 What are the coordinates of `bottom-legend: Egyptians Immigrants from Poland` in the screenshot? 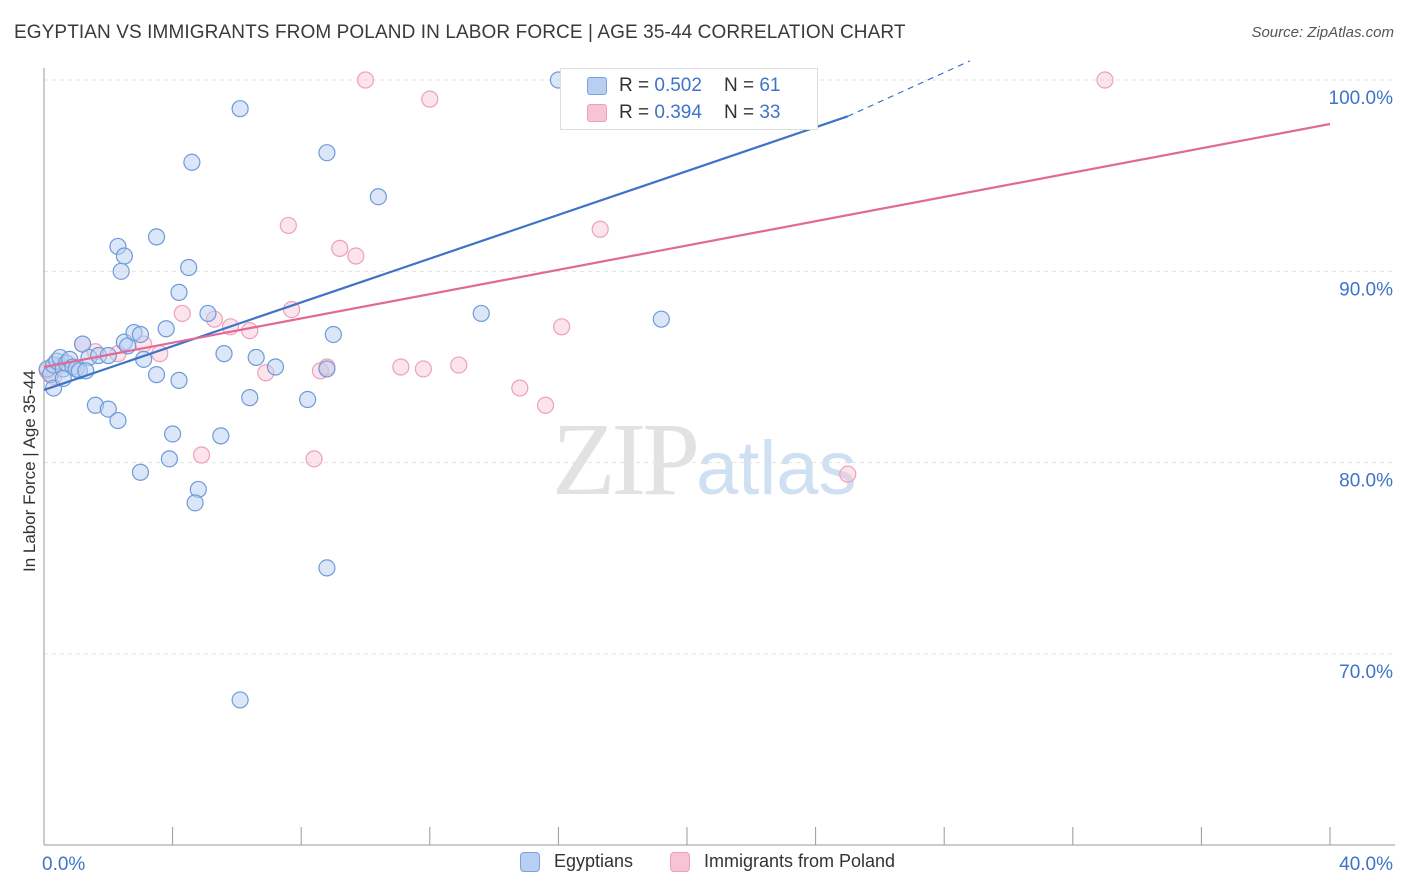 It's located at (703, 864).